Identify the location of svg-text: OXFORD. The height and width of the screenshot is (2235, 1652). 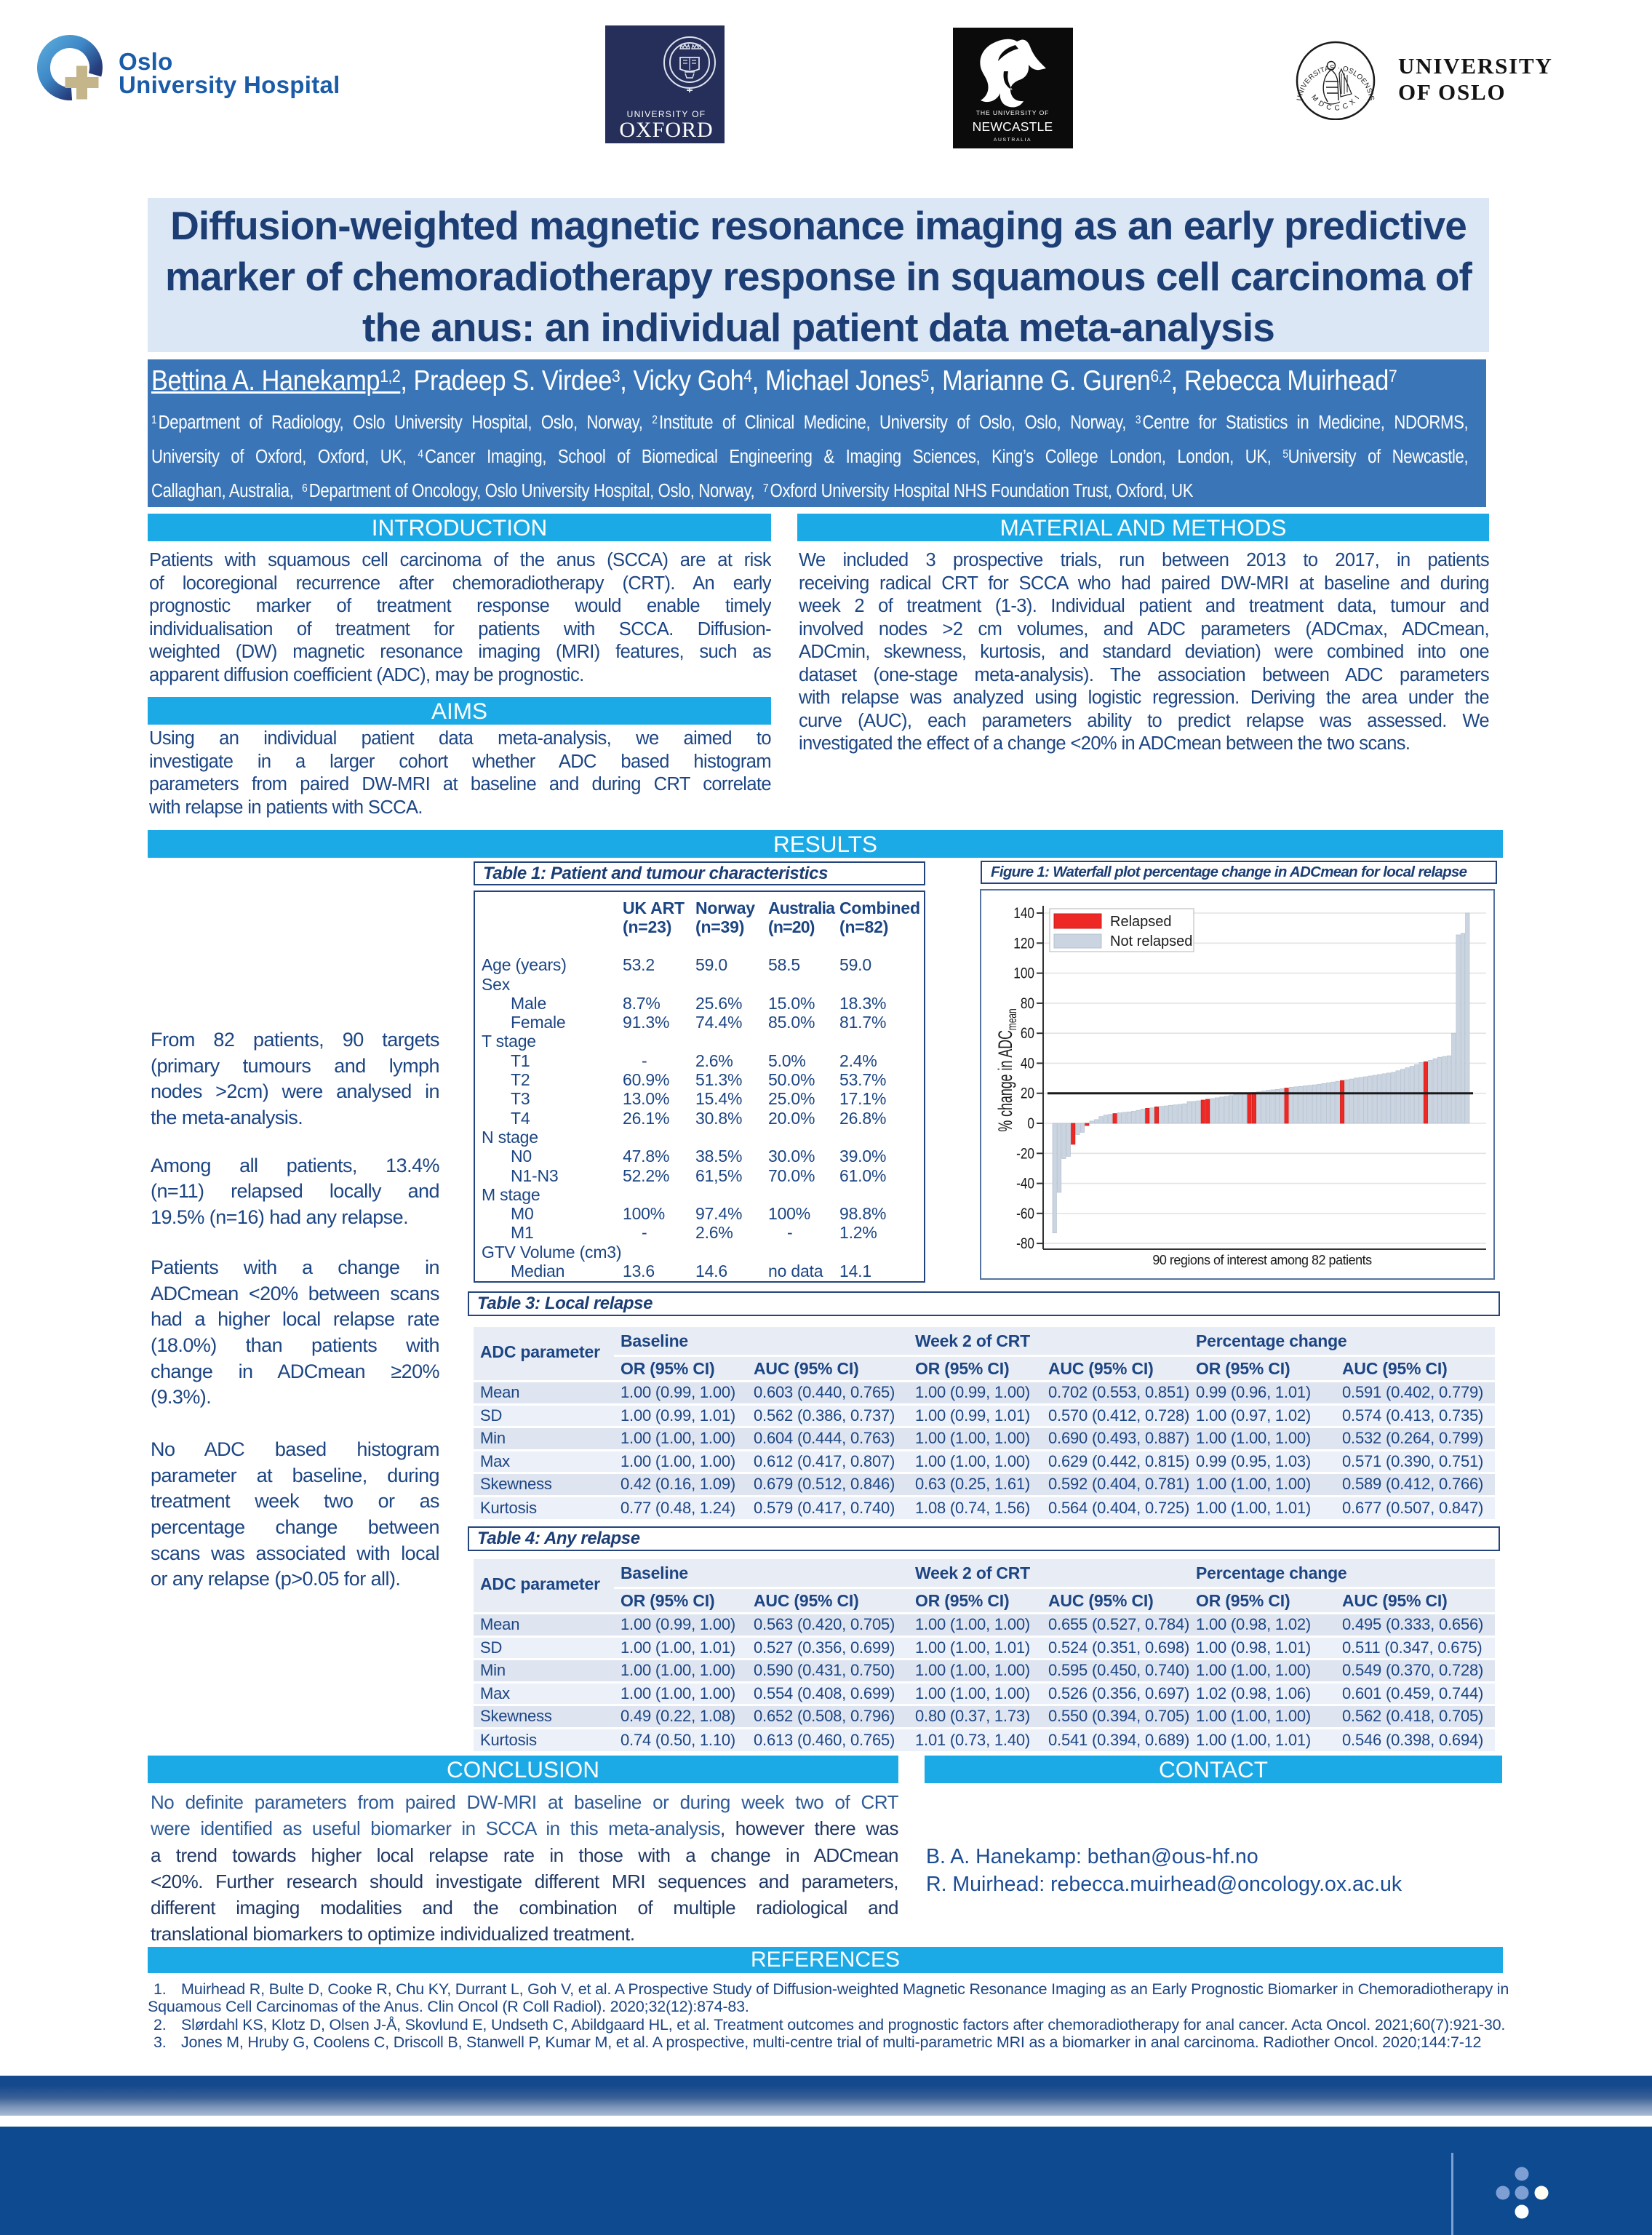
(666, 130).